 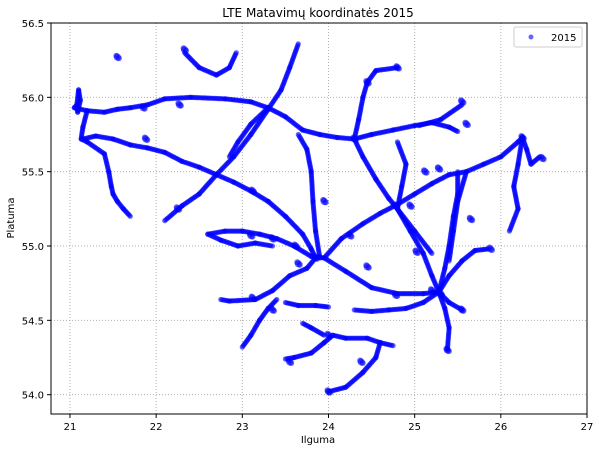 I want to click on x-tick-label: 21, so click(x=70, y=427).